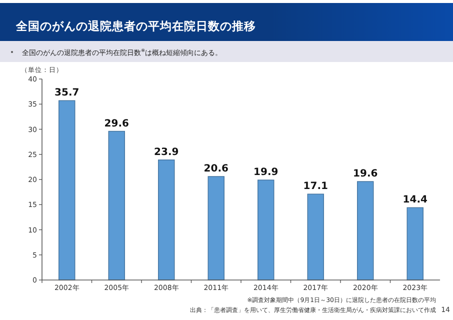  Describe the element at coordinates (315, 186) in the screenshot. I see `data-label: 17.1` at that location.